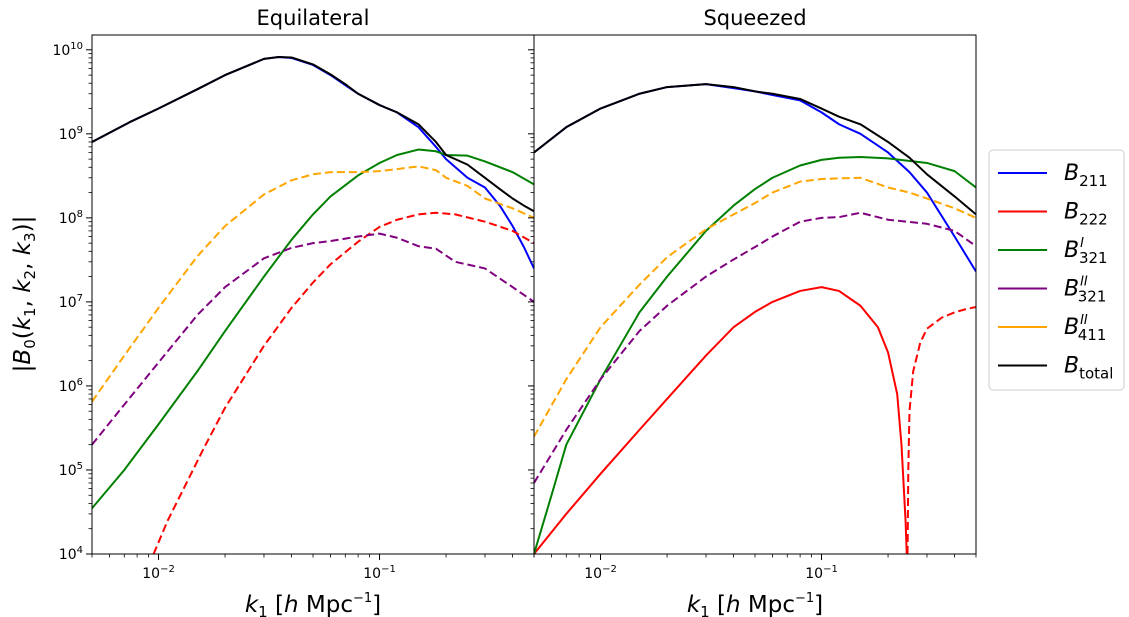 The width and height of the screenshot is (1129, 617). What do you see at coordinates (313, 604) in the screenshot?
I see `equilateral-x-axis-label: k1 [h Mpc−1]` at bounding box center [313, 604].